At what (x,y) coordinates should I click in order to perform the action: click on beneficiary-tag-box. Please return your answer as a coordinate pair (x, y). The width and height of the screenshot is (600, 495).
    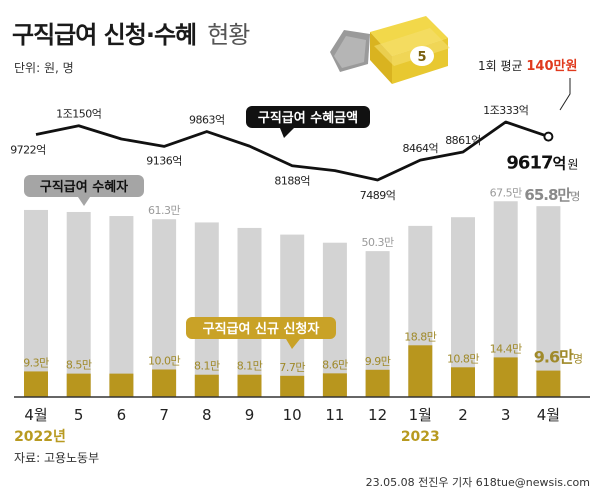
    Looking at the image, I should click on (84, 186).